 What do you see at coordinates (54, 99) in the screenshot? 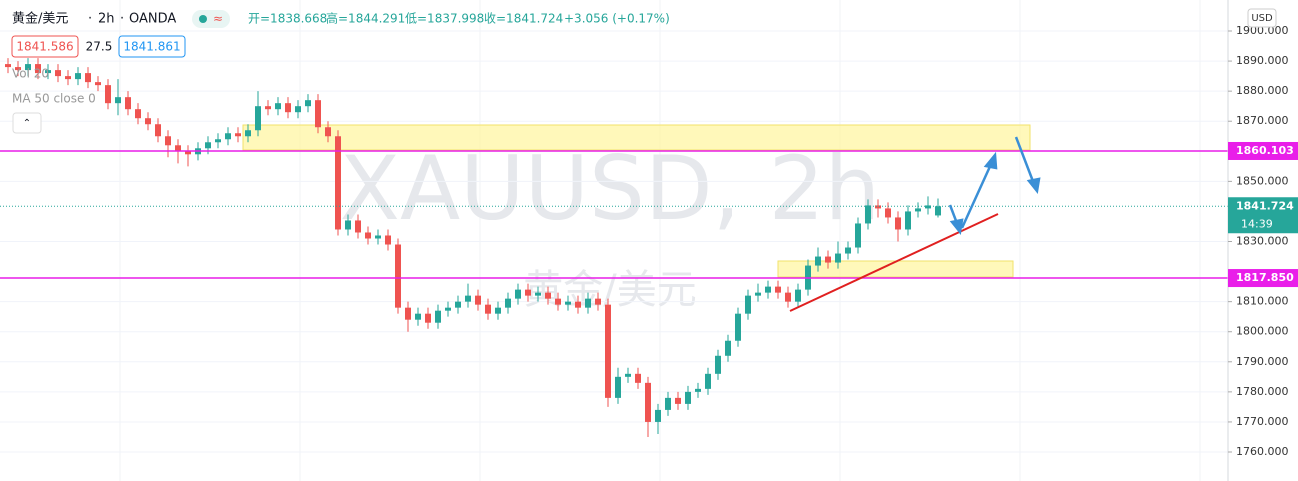
I see `indicator-ma: MA 50 close 0` at bounding box center [54, 99].